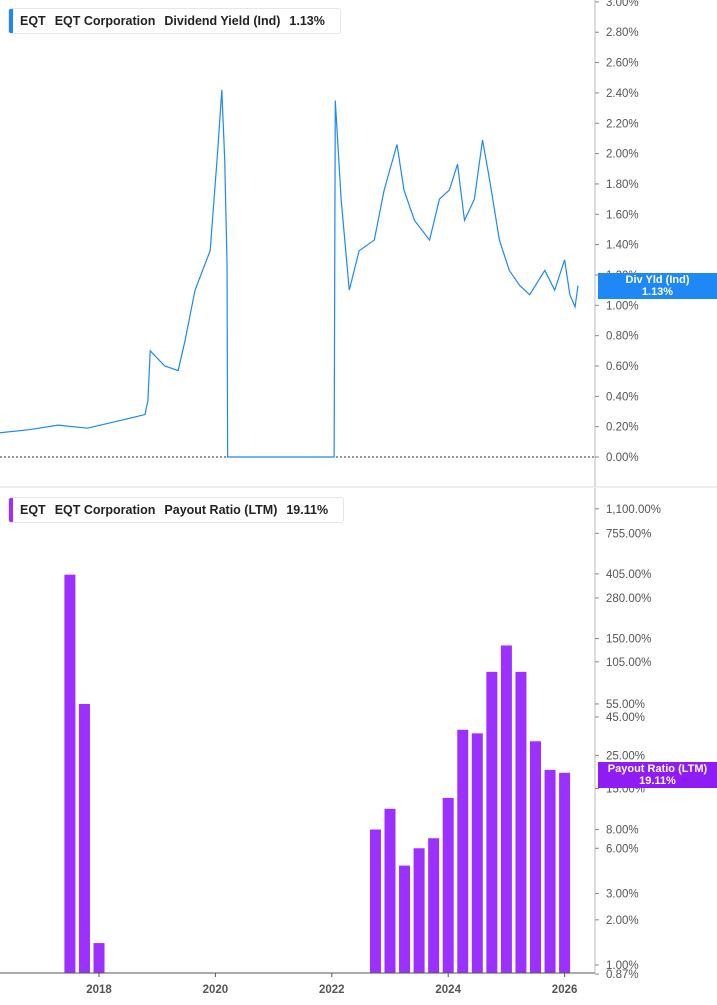 This screenshot has width=717, height=1005. I want to click on last-value-tag-payout-ratio: Payout Ratio (LTM) 19.11%, so click(657, 775).